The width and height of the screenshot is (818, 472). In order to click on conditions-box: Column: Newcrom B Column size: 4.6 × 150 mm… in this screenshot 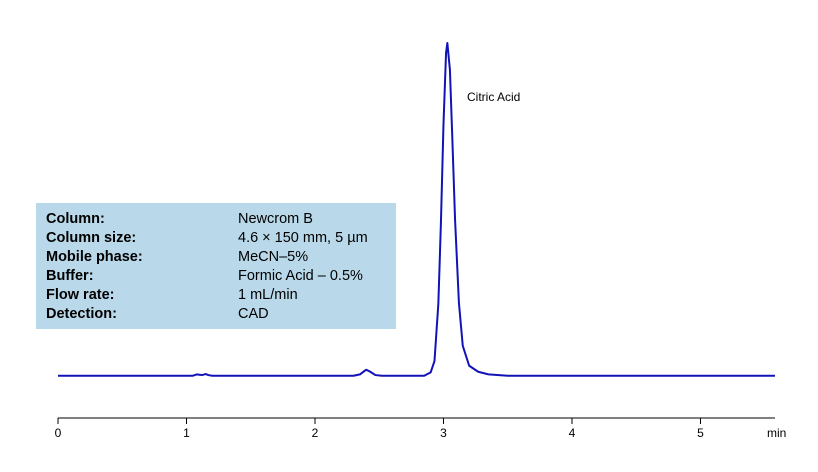, I will do `click(216, 266)`.